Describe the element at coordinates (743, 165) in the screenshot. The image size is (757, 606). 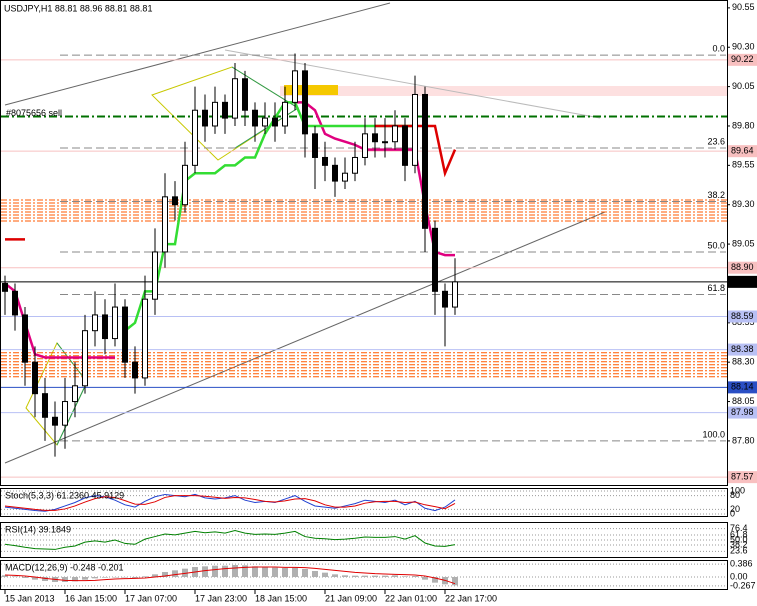
I see `y-tick-label: 89.55` at that location.